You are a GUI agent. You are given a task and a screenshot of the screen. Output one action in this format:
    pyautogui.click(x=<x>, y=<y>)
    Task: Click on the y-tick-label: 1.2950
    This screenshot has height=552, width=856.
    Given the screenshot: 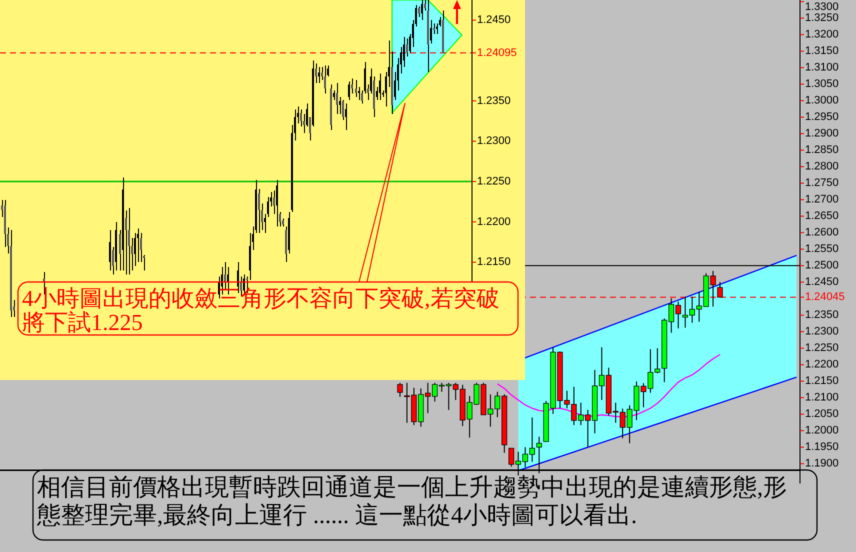 What is the action you would take?
    pyautogui.click(x=822, y=117)
    